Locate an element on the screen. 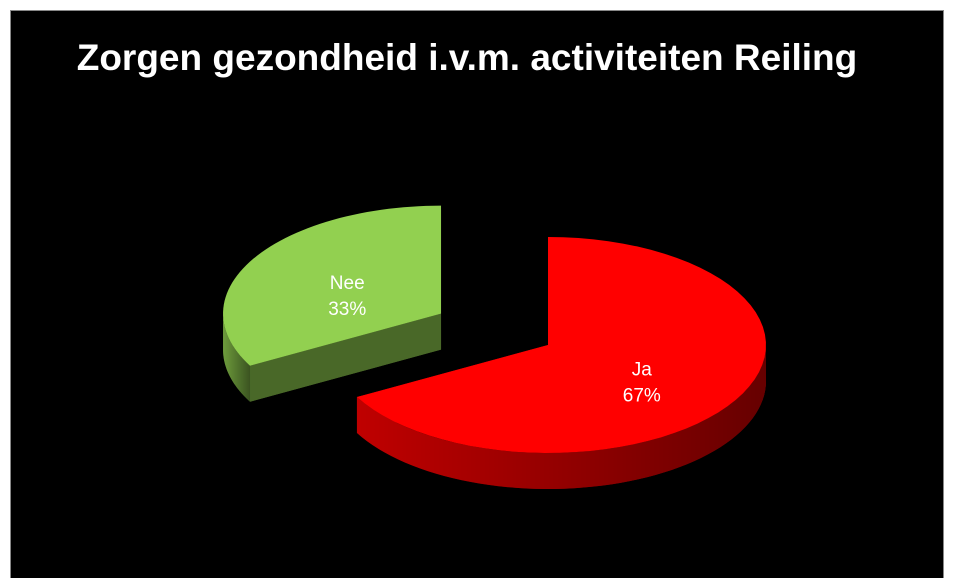 The image size is (956, 578). slice is located at coordinates (332, 285).